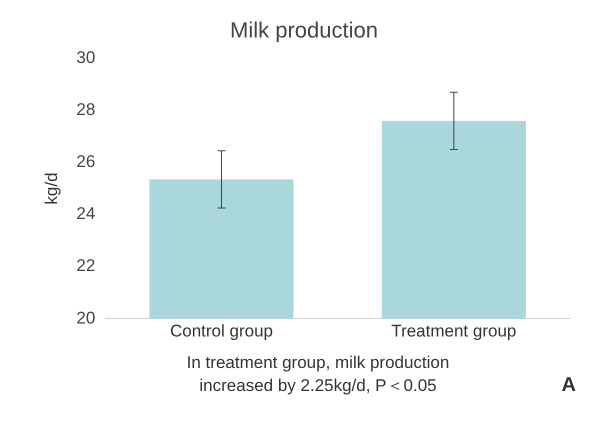  What do you see at coordinates (86, 214) in the screenshot?
I see `y-tick-label: 24` at bounding box center [86, 214].